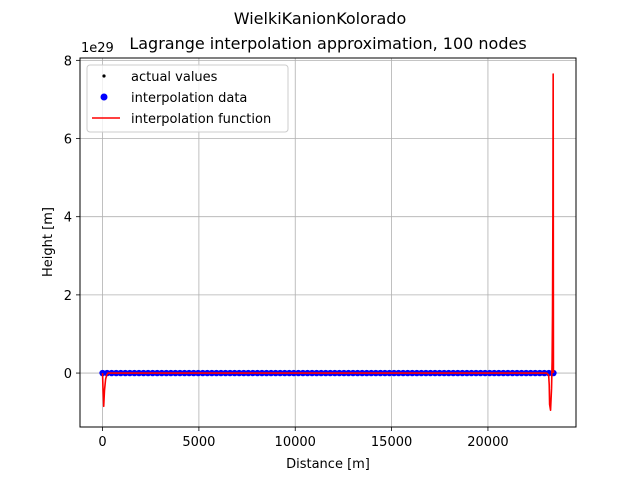 The width and height of the screenshot is (640, 480). Describe the element at coordinates (97, 48) in the screenshot. I see `y-scale-multiplier: 1e29` at that location.